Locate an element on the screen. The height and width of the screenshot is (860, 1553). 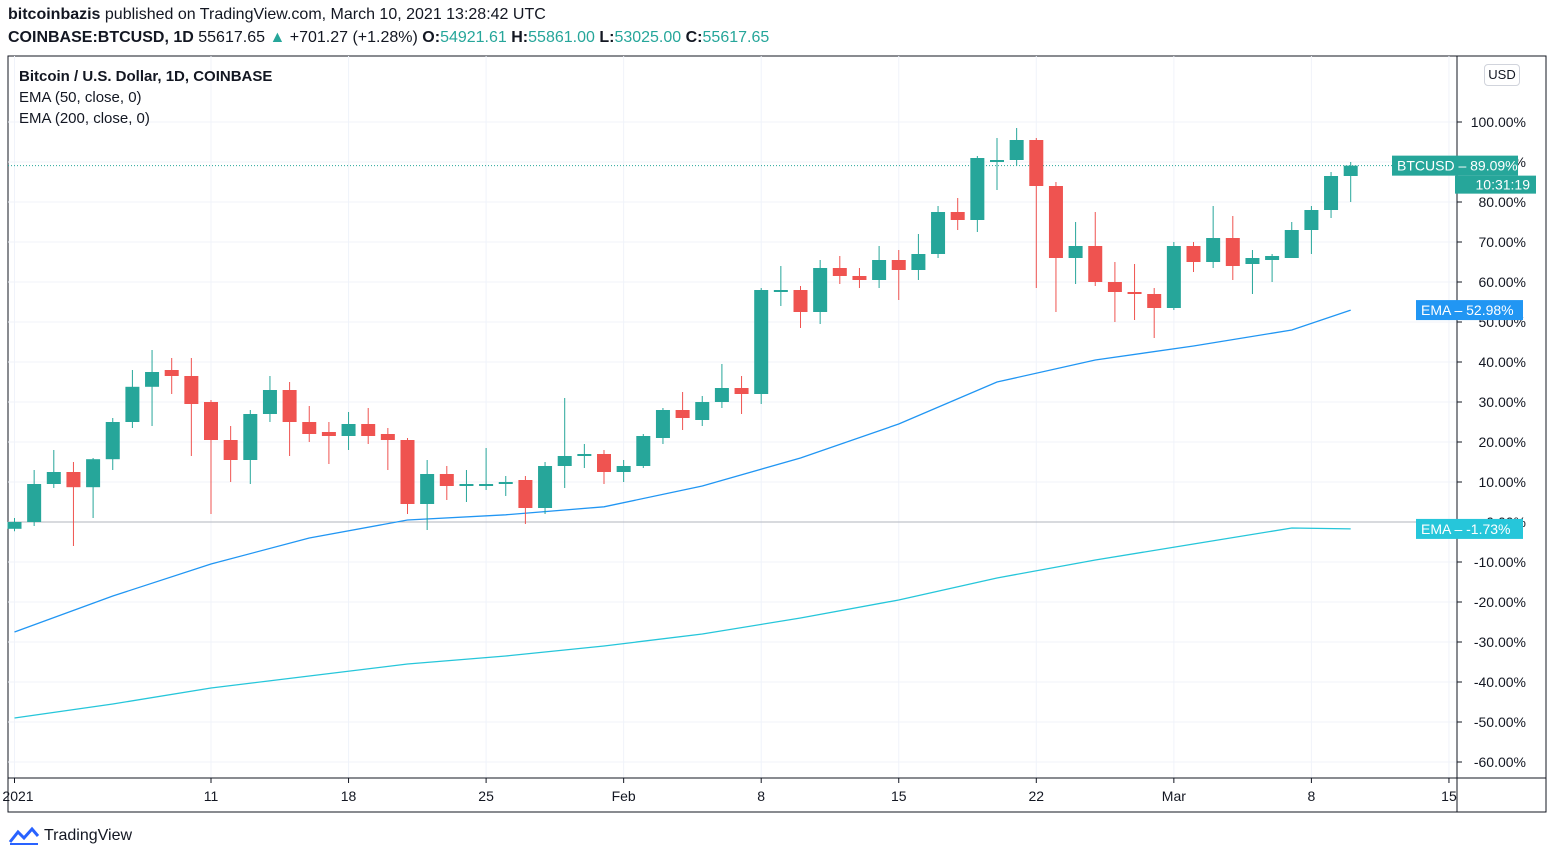
close-value: 55617.65 is located at coordinates (736, 37).